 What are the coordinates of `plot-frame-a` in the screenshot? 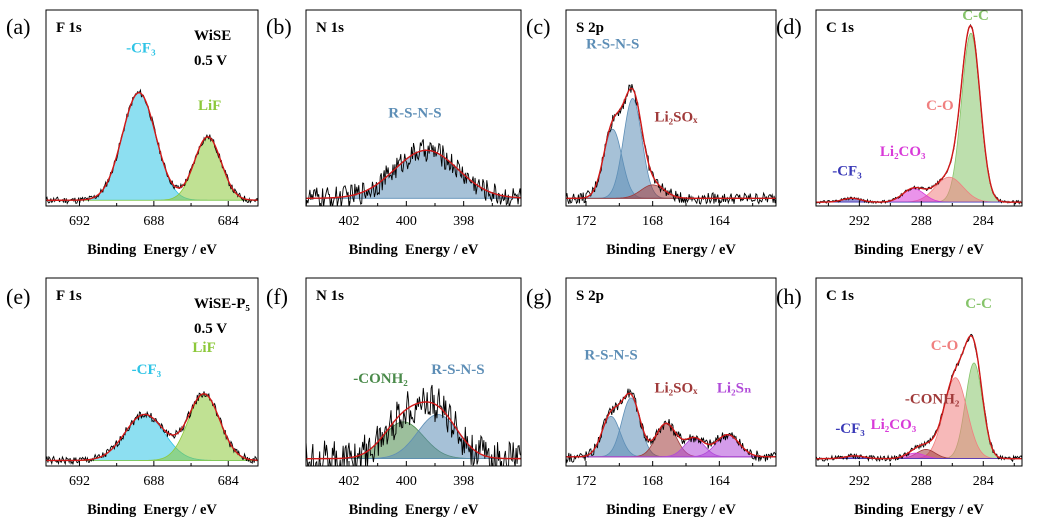 It's located at (152, 108).